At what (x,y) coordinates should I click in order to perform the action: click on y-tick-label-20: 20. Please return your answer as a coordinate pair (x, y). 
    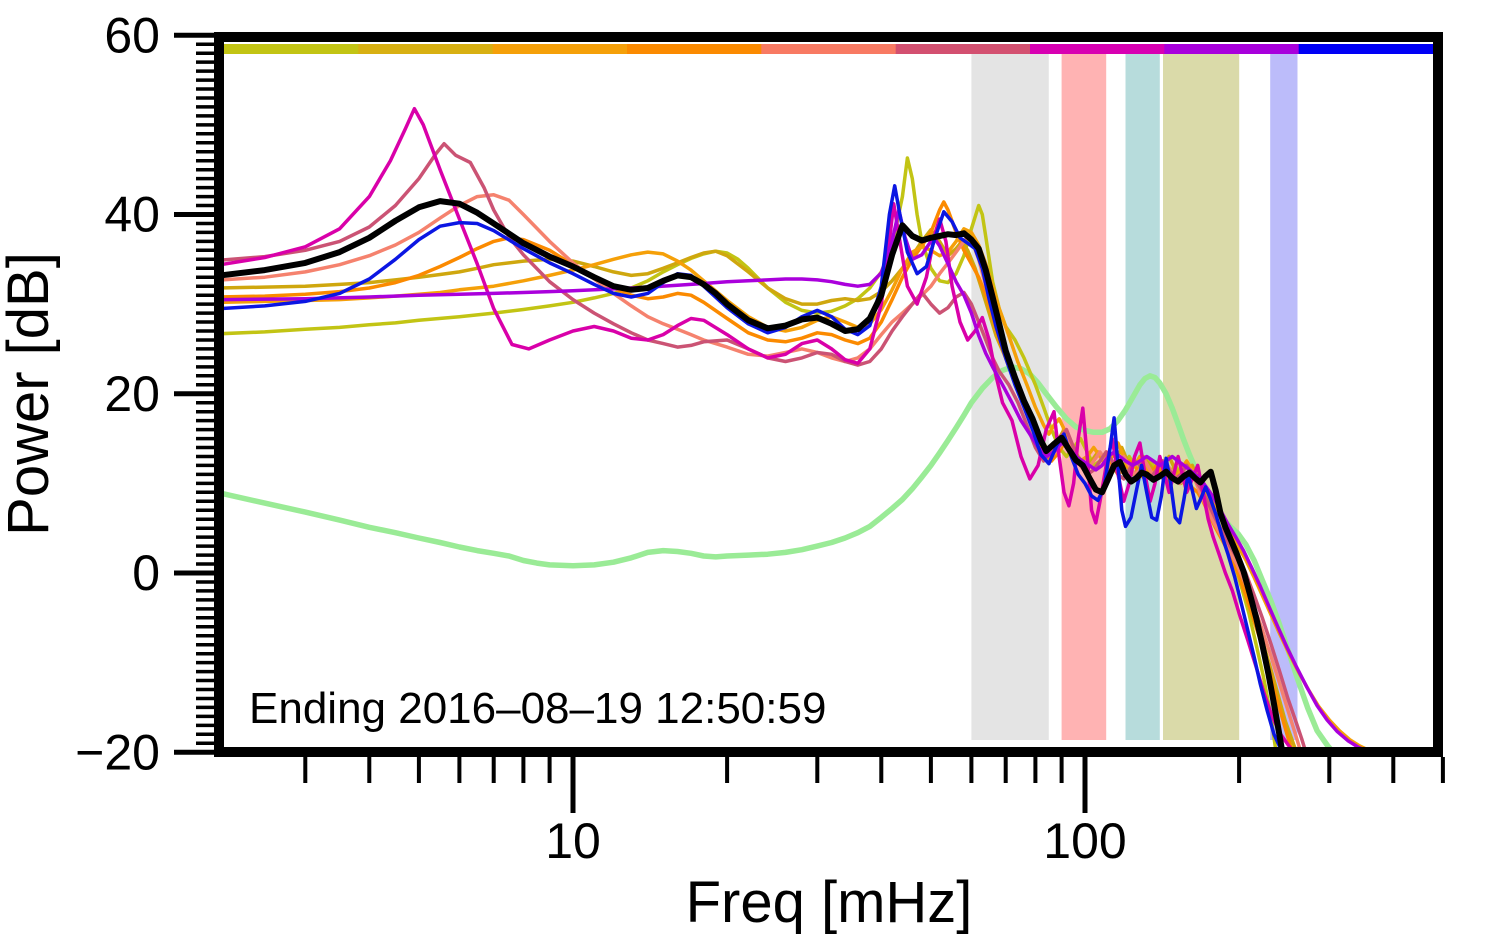
    Looking at the image, I should click on (132, 394).